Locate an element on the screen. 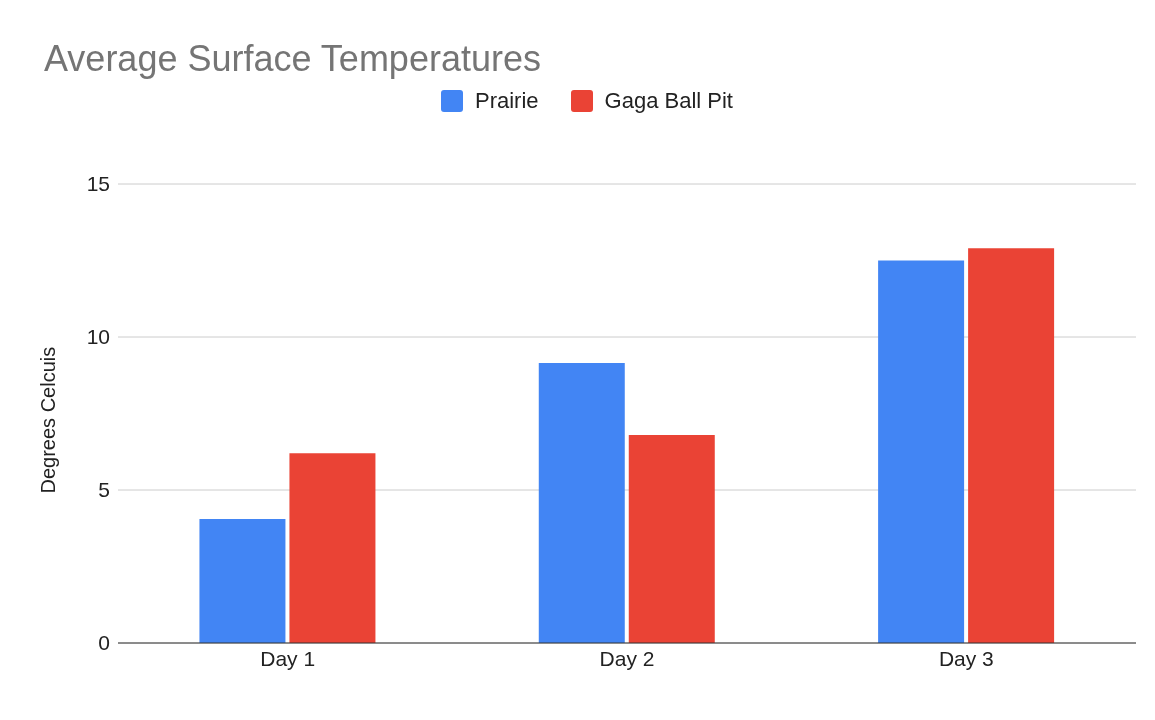  x-tick-label: Day 1 is located at coordinates (288, 658).